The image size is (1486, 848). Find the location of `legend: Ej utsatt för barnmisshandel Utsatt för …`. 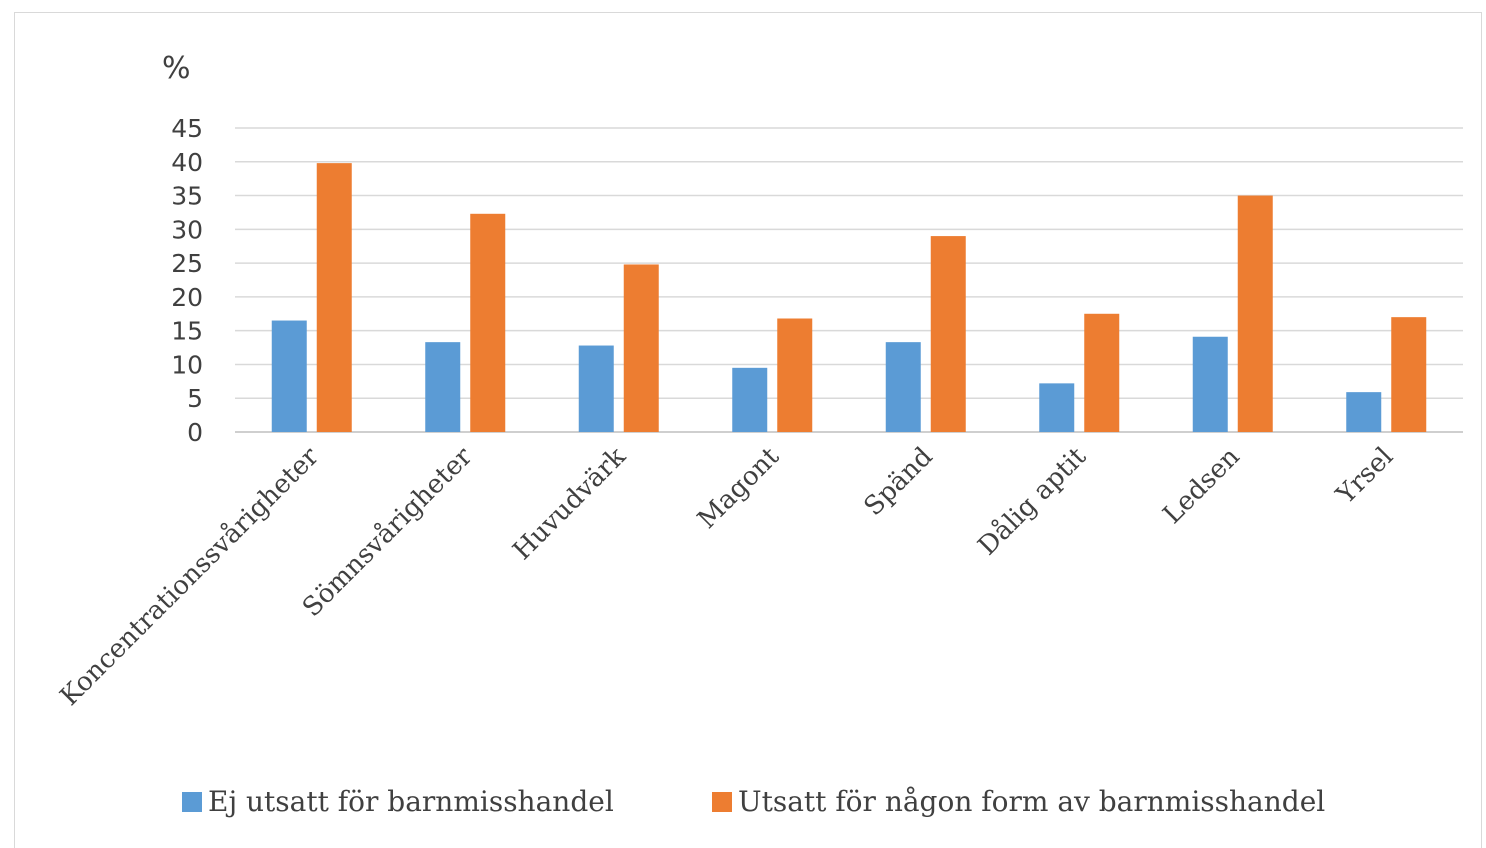

legend: Ej utsatt för barnmisshandel Utsatt för … is located at coordinates (753, 801).